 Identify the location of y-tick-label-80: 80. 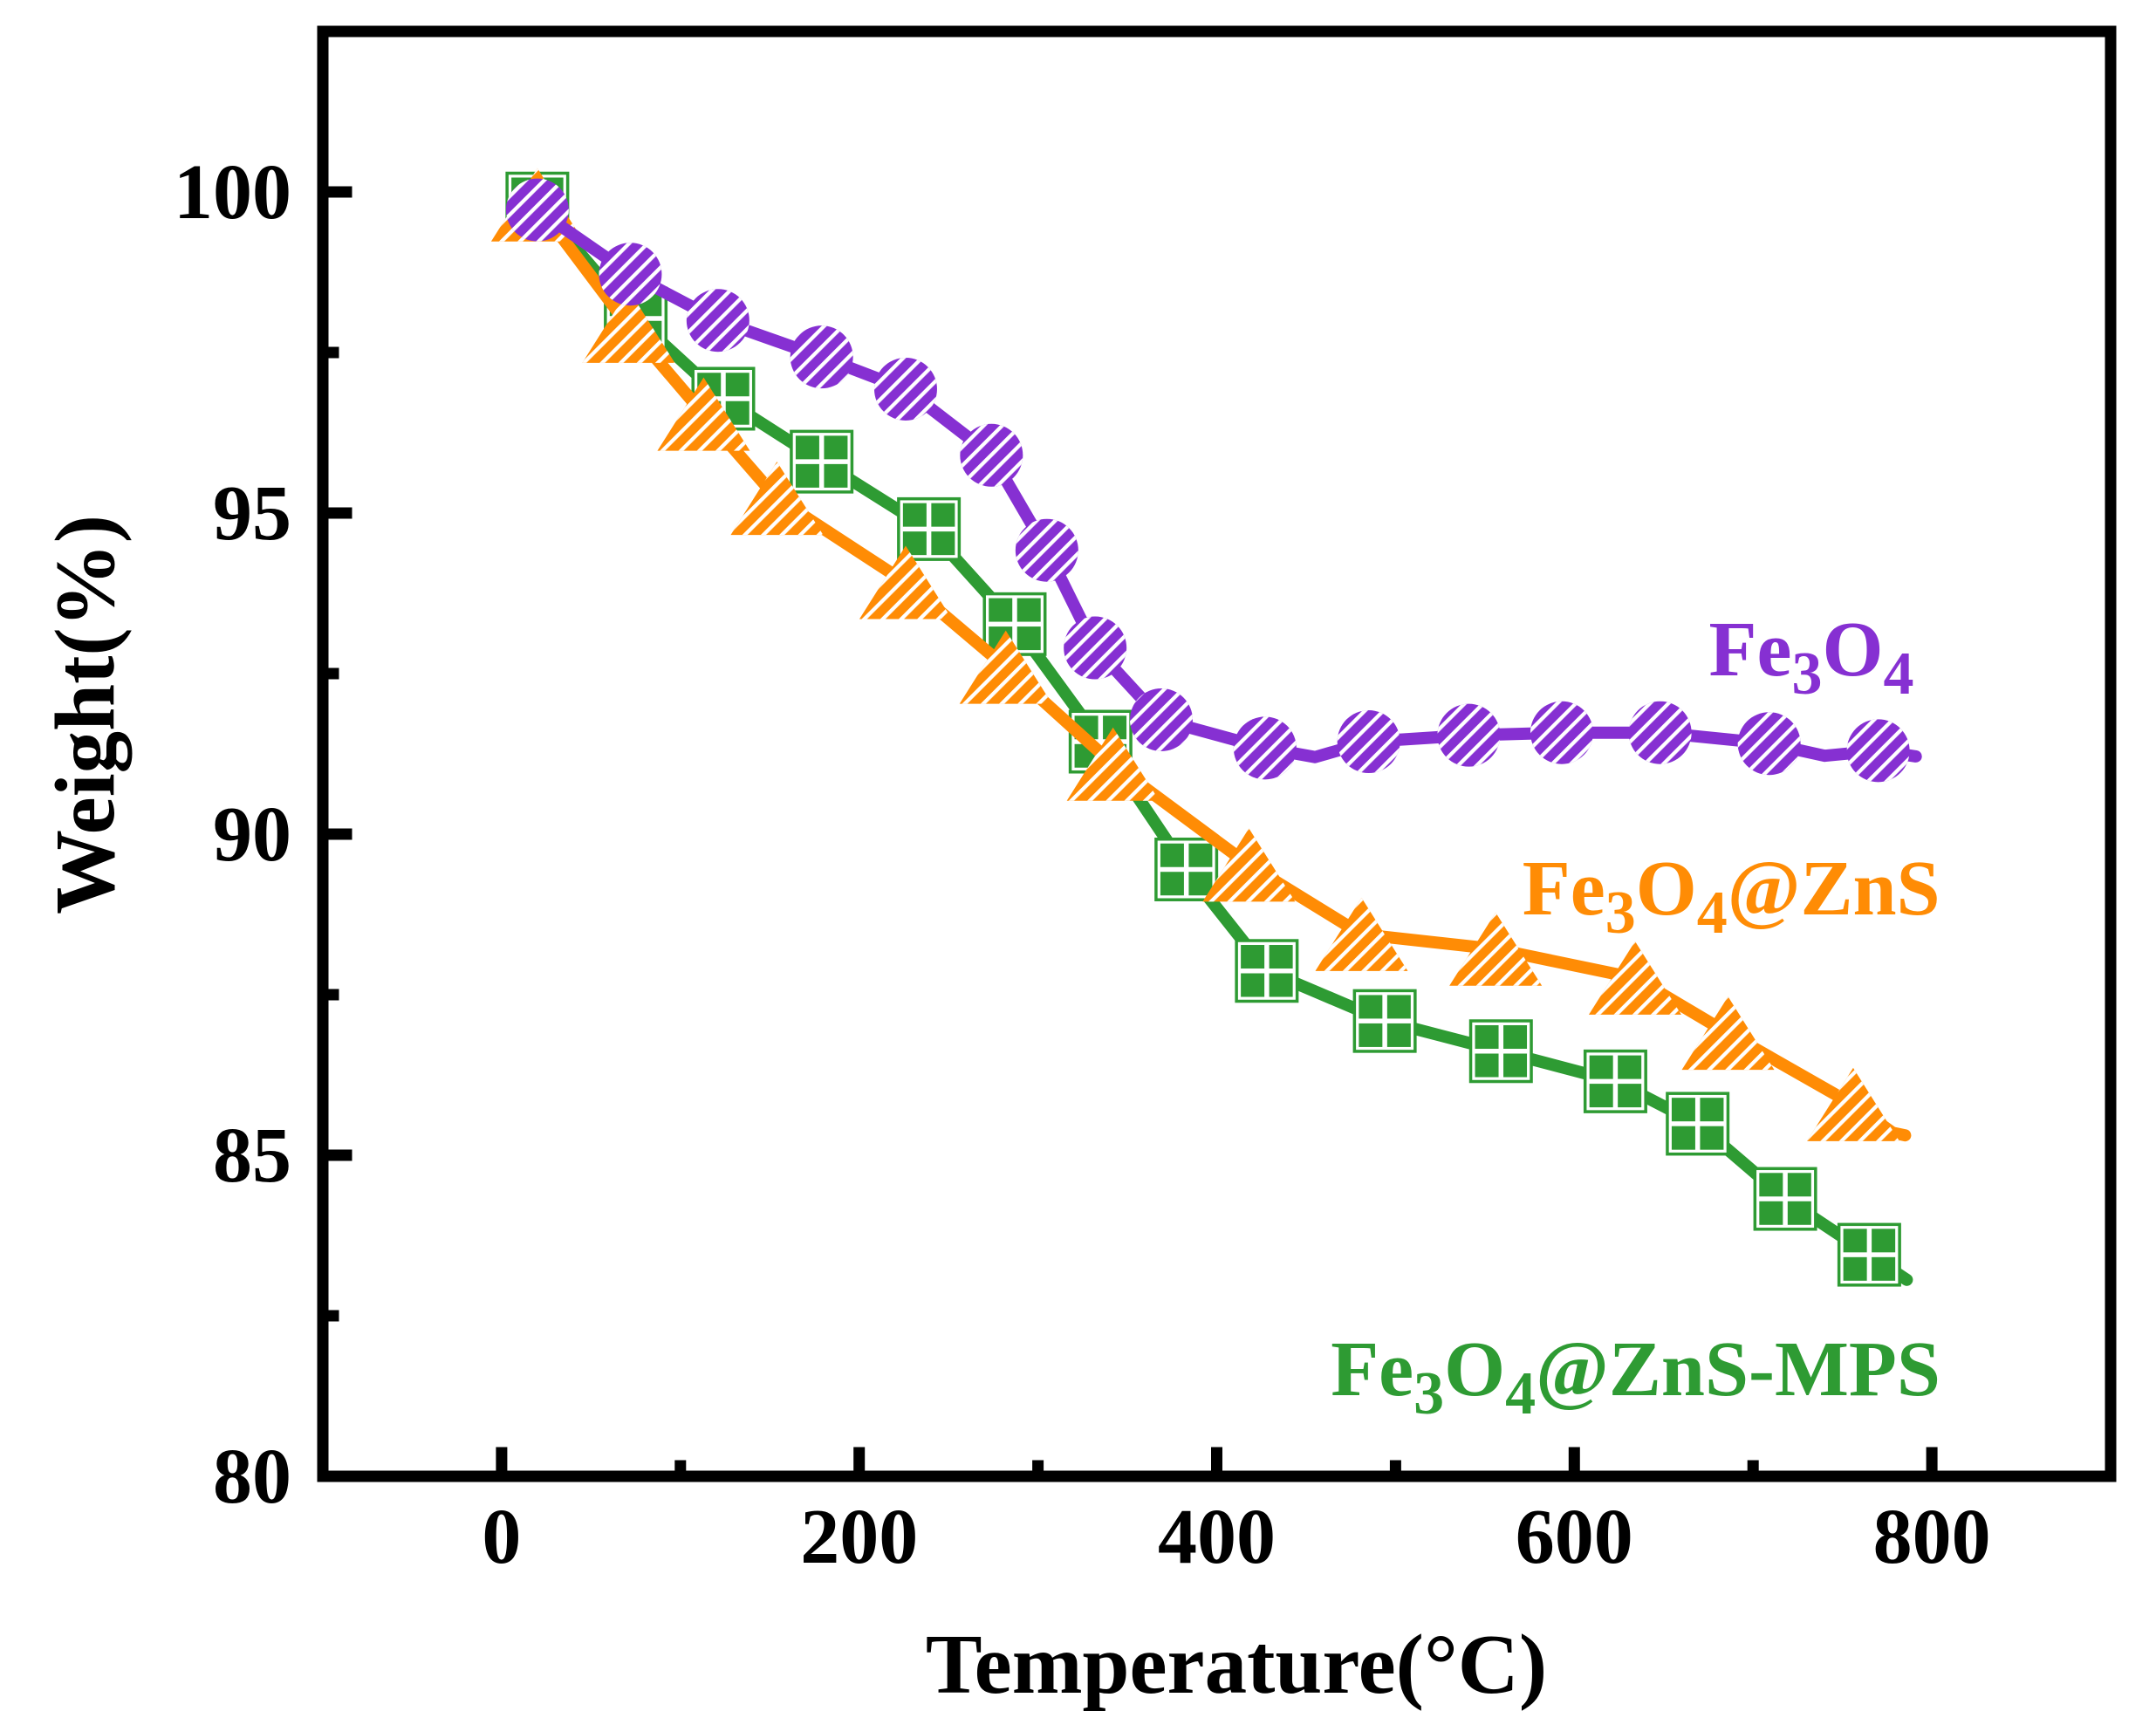
(252, 1477).